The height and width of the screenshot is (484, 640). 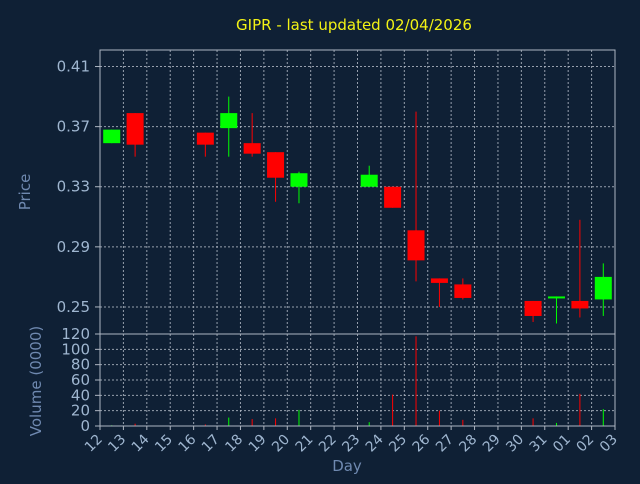 What do you see at coordinates (73, 127) in the screenshot?
I see `price-y-tick-label: 0.37` at bounding box center [73, 127].